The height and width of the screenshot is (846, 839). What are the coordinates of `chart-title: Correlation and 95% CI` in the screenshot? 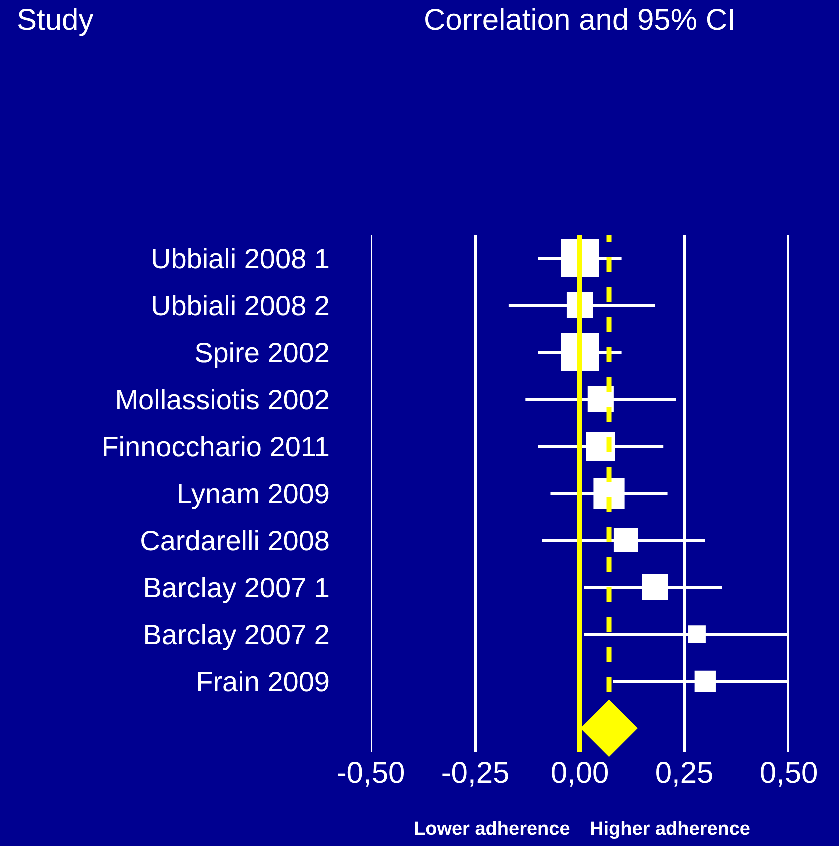 It's located at (580, 20).